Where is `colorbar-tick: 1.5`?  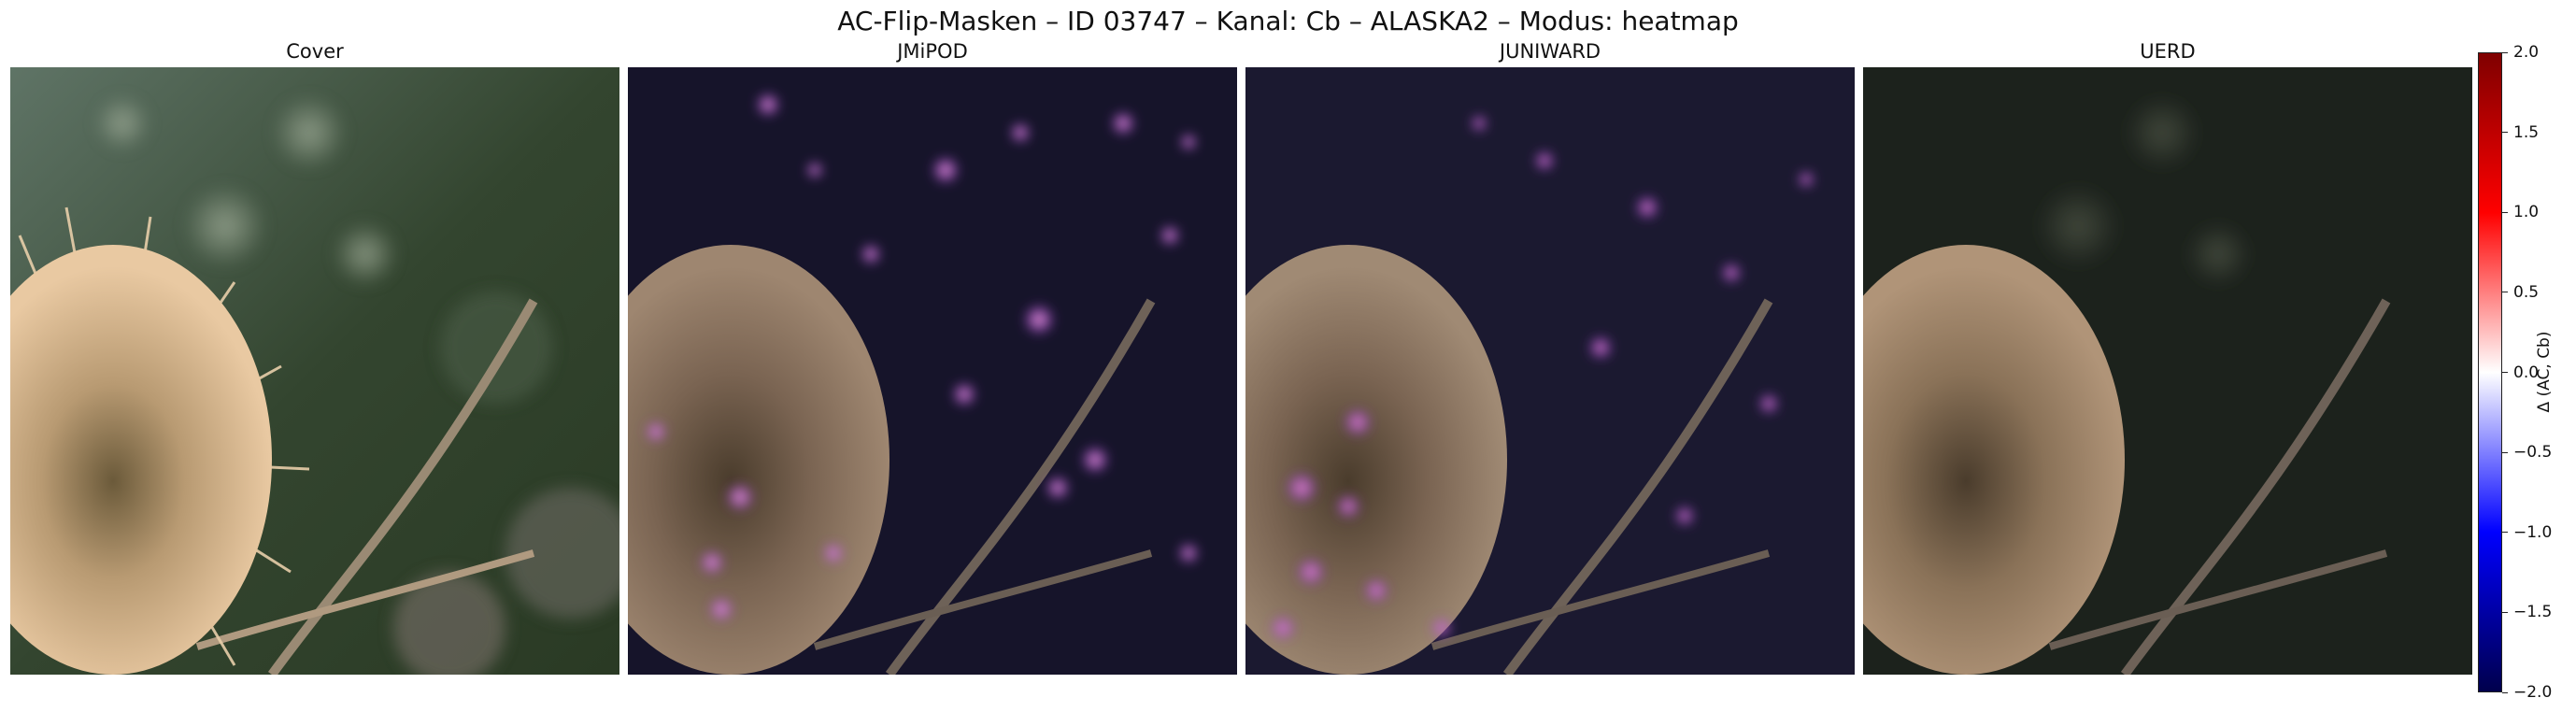 colorbar-tick: 1.5 is located at coordinates (2530, 132).